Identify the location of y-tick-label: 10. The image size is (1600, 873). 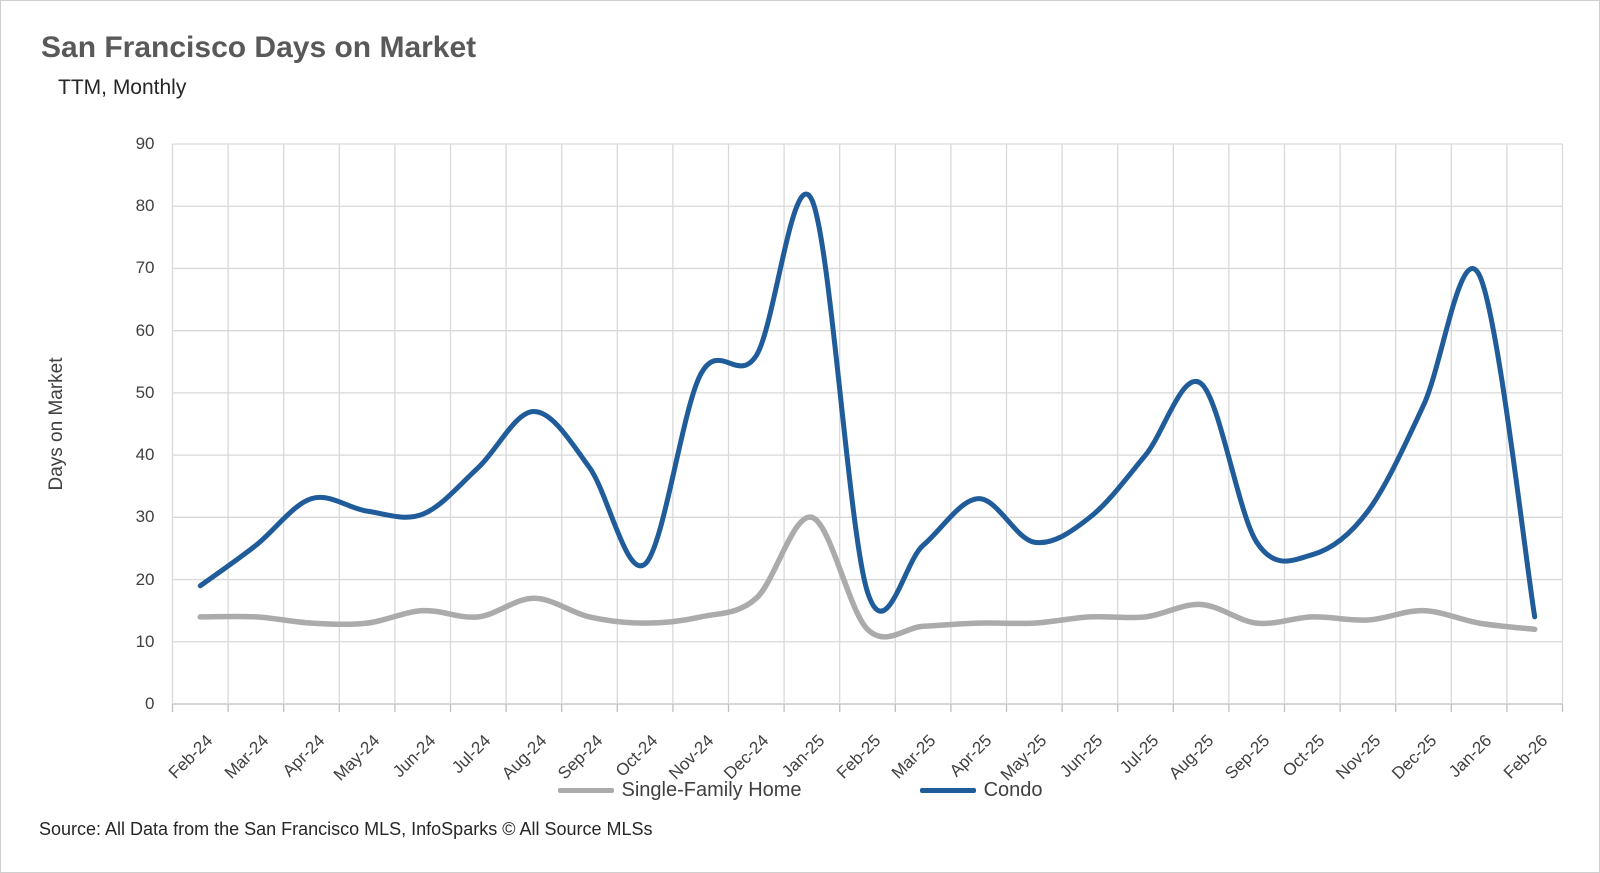
(145, 641).